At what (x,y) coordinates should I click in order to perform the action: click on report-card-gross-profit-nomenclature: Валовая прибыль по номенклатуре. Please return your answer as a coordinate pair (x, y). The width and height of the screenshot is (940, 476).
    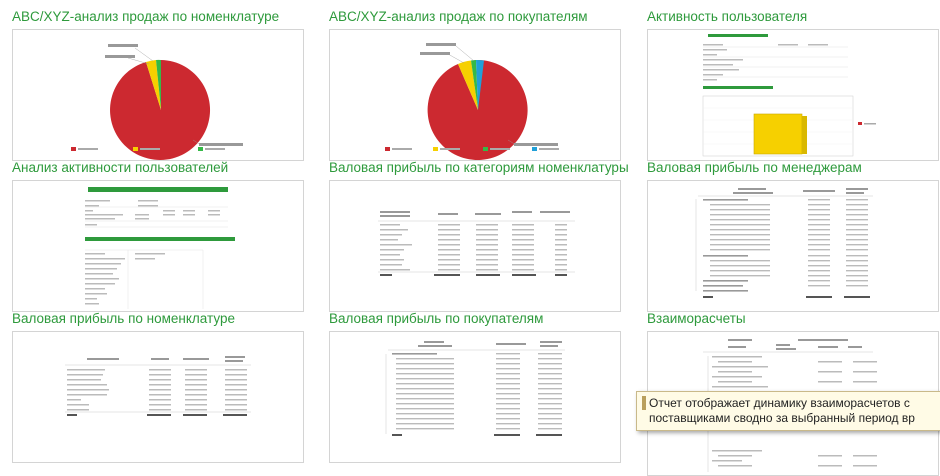
    Looking at the image, I should click on (158, 387).